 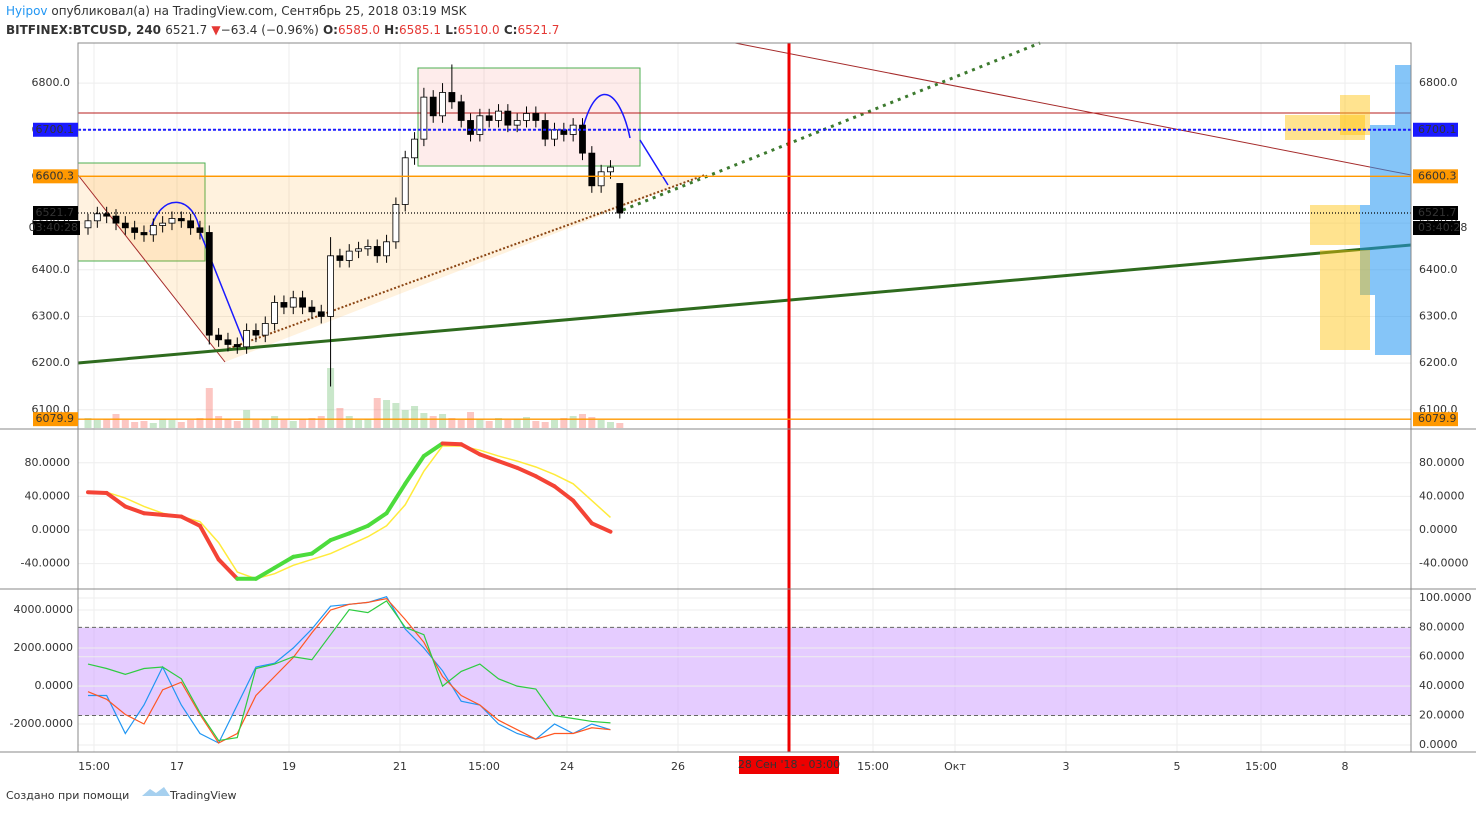 I want to click on time-label: 26, so click(x=678, y=766).